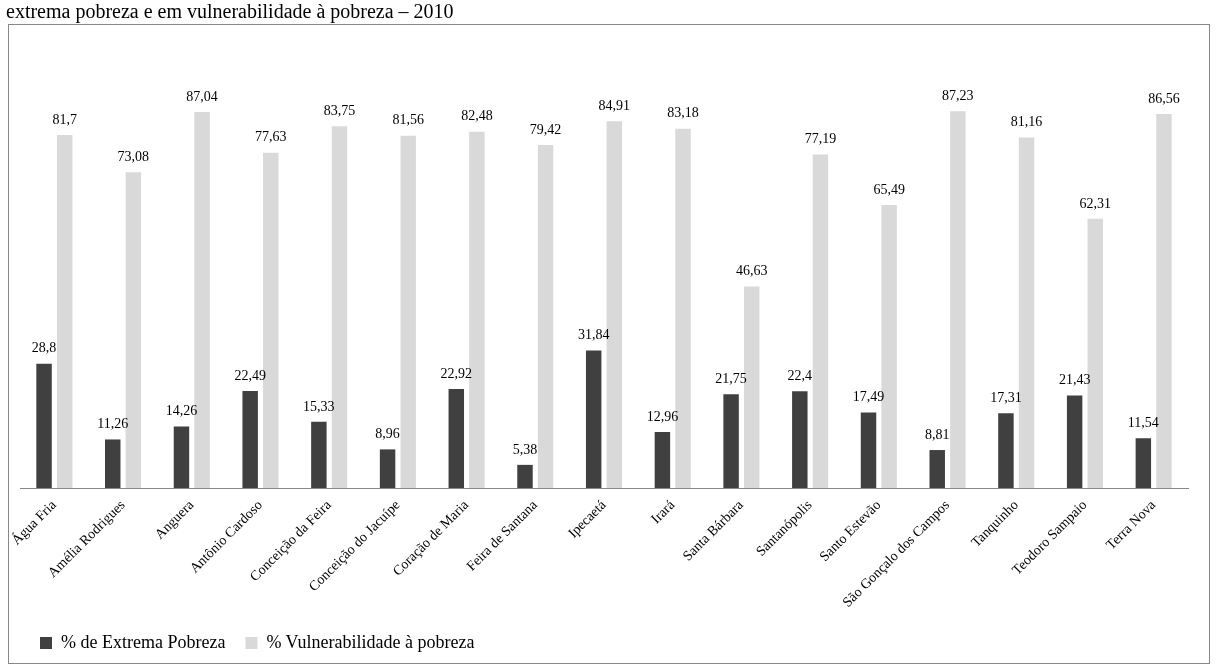  What do you see at coordinates (751, 271) in the screenshot?
I see `data-label: 46,63` at bounding box center [751, 271].